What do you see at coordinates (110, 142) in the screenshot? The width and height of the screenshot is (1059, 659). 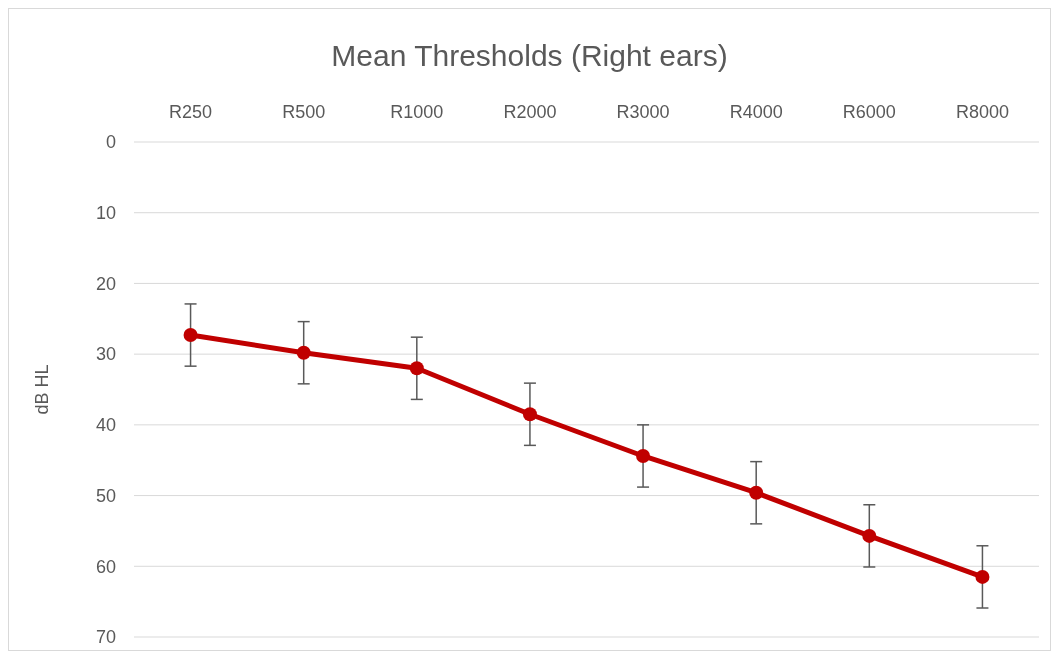 I see `y-tick-label: 0` at bounding box center [110, 142].